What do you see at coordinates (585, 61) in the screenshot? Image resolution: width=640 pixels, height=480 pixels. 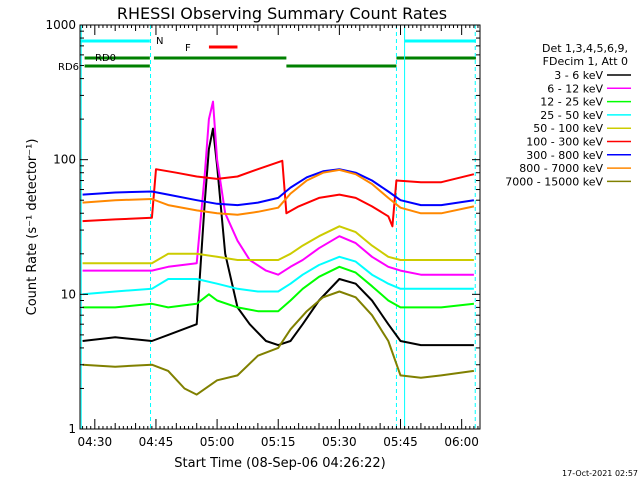 I see `legend-header: FDecim 1, Att 0` at bounding box center [585, 61].